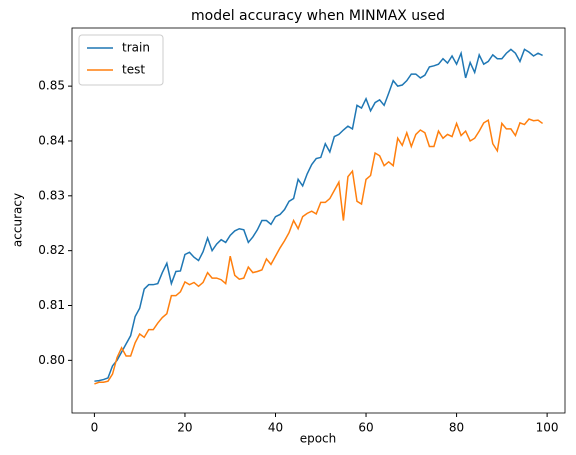  Describe the element at coordinates (18, 220) in the screenshot. I see `y-axis-label: accuracy` at that location.